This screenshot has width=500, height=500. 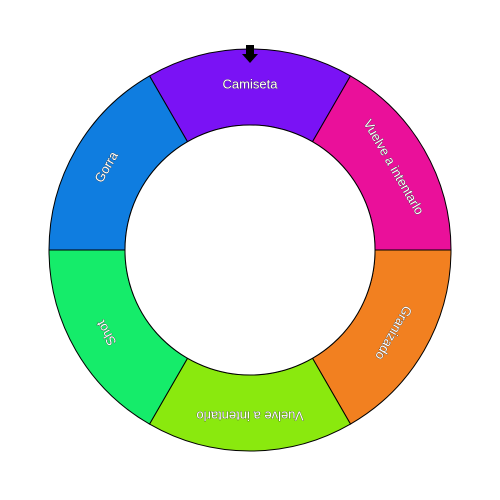 I want to click on arrow-down-icon, so click(x=250, y=54).